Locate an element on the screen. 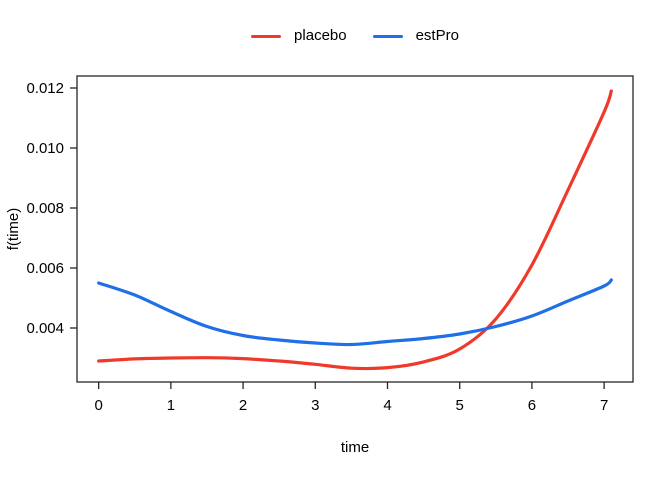 The image size is (672, 480). legend-entry-placebo: placebo is located at coordinates (299, 36).